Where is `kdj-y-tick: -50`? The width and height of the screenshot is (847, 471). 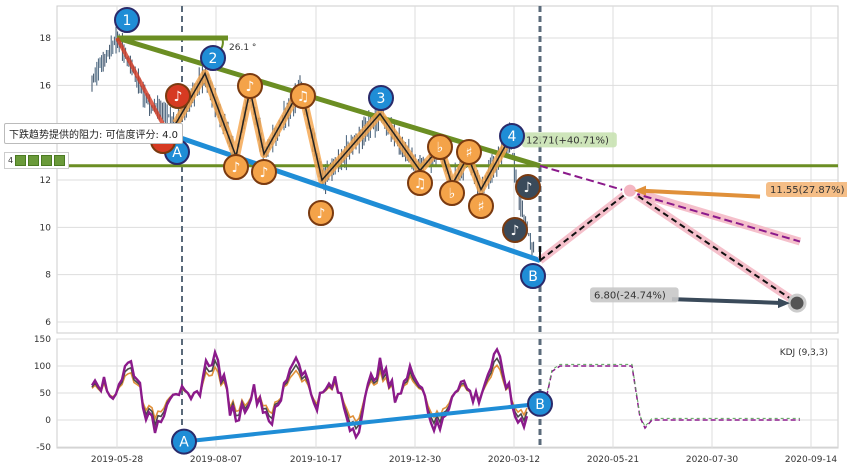 kdj-y-tick: -50 is located at coordinates (43, 448).